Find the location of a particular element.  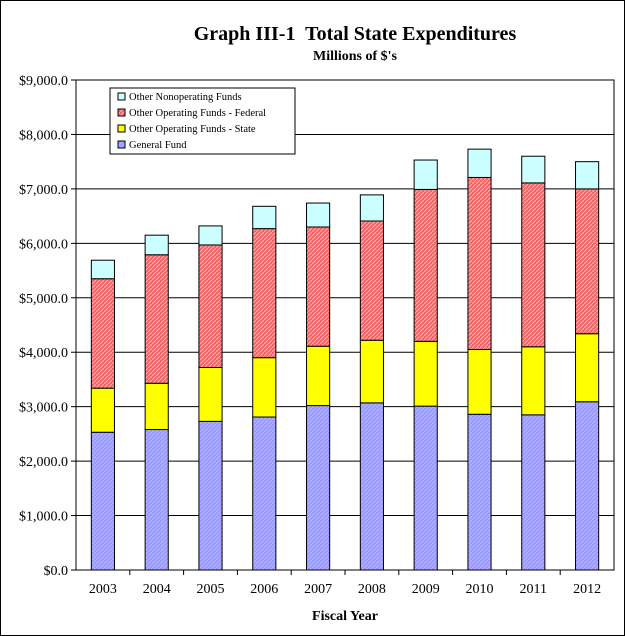

legend-label: Other Nonoperating Funds is located at coordinates (185, 97).